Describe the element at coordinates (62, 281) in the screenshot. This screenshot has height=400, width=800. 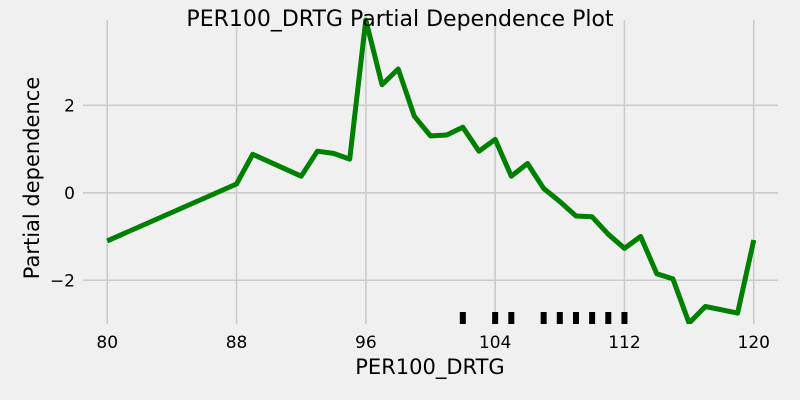
I see `y-tick-label: −2` at that location.